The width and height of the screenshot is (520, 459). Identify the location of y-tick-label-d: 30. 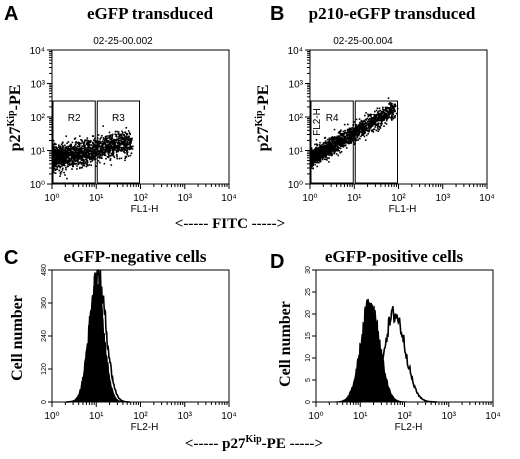
(308, 270).